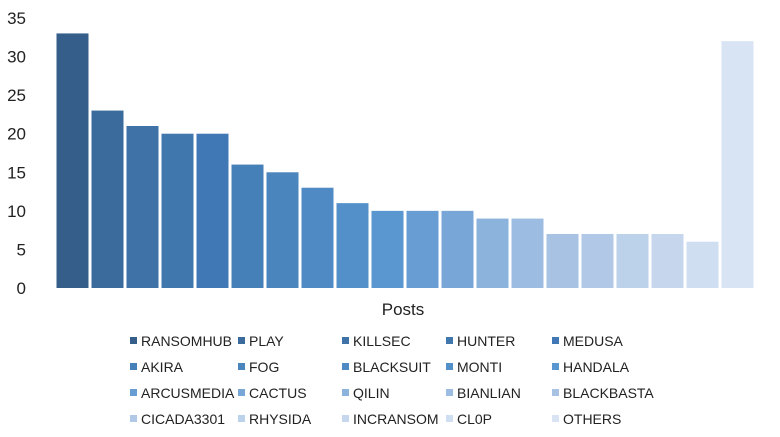  What do you see at coordinates (371, 393) in the screenshot?
I see `legend-label: QILIN` at bounding box center [371, 393].